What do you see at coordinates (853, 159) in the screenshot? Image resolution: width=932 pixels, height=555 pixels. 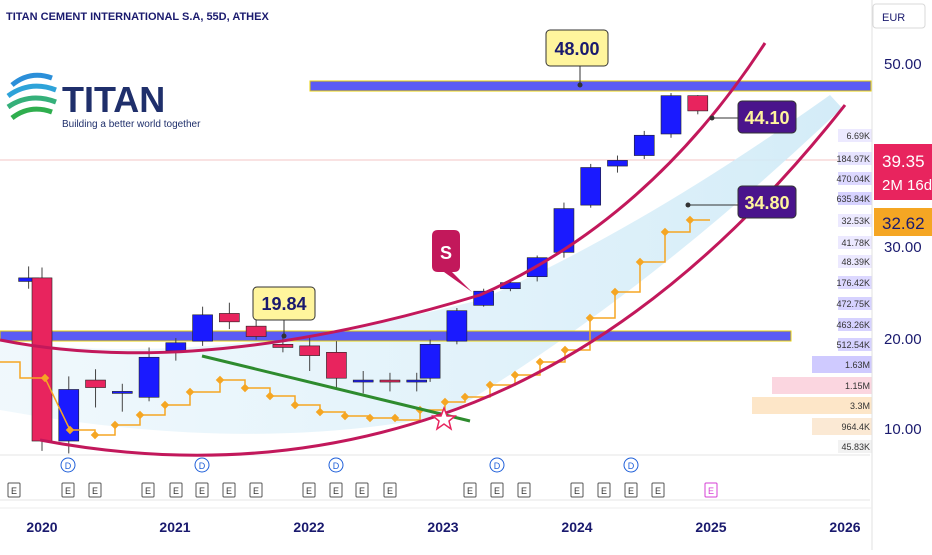 I see `volume-profile-label-1: 184.97K` at bounding box center [853, 159].